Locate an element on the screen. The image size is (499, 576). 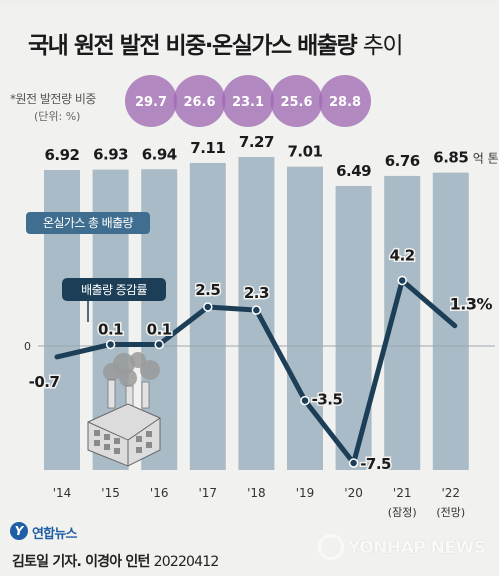
x-tick-label: '14 is located at coordinates (62, 493).